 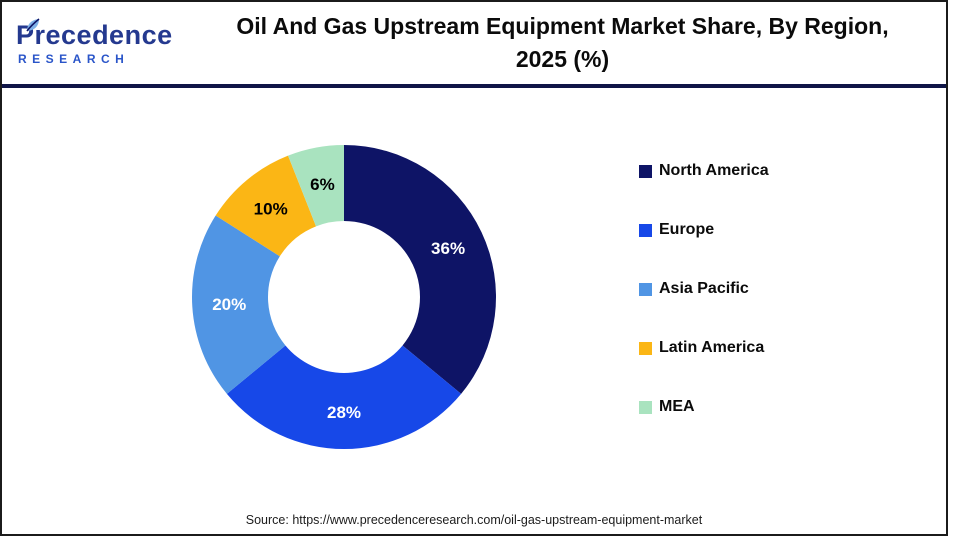 I want to click on donut-slice-north-america, so click(x=420, y=269).